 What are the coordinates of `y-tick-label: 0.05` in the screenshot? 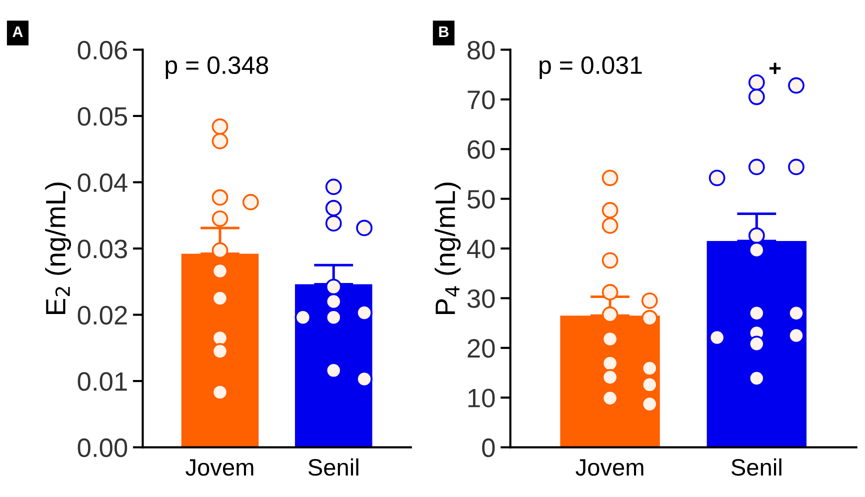 It's located at (103, 116).